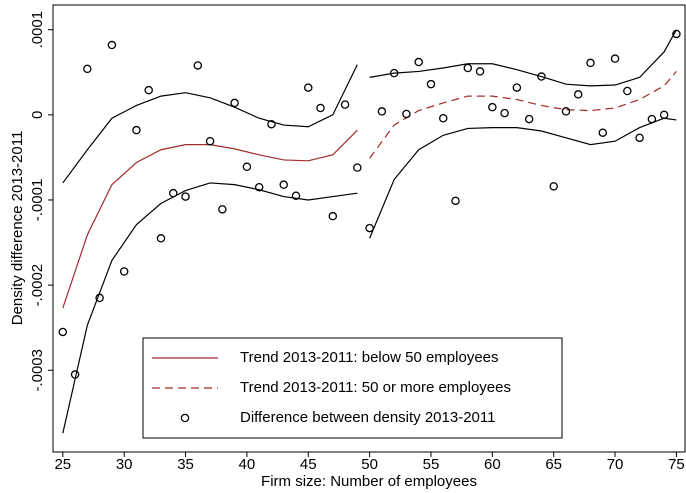 This screenshot has height=493, width=686. What do you see at coordinates (185, 418) in the screenshot?
I see `legend-key` at bounding box center [185, 418].